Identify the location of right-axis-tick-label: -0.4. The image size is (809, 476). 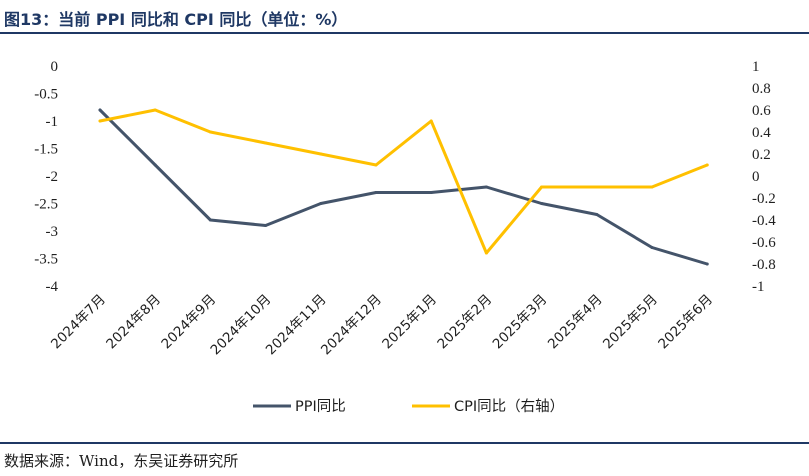
(764, 221).